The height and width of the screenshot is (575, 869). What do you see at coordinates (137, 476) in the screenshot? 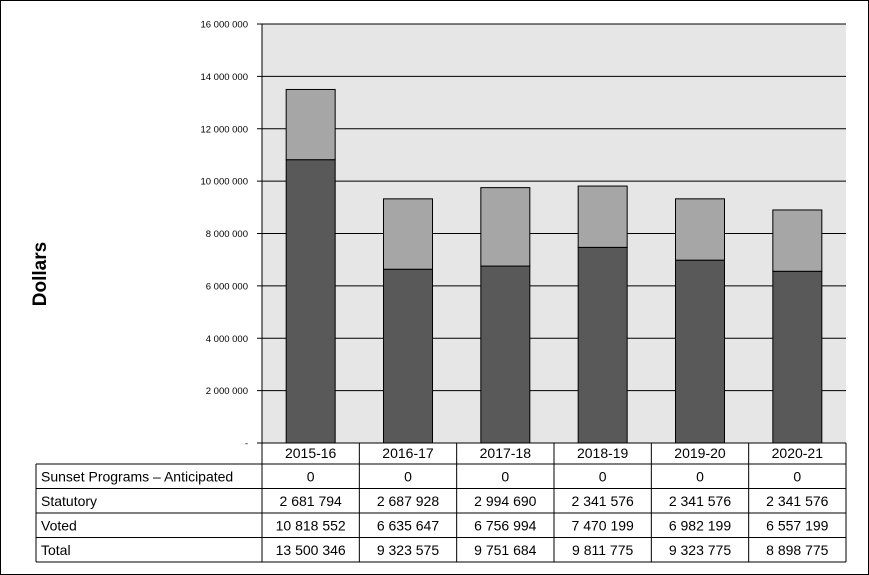
I see `table-row-label: Sunset Programs – Anticipated` at bounding box center [137, 476].